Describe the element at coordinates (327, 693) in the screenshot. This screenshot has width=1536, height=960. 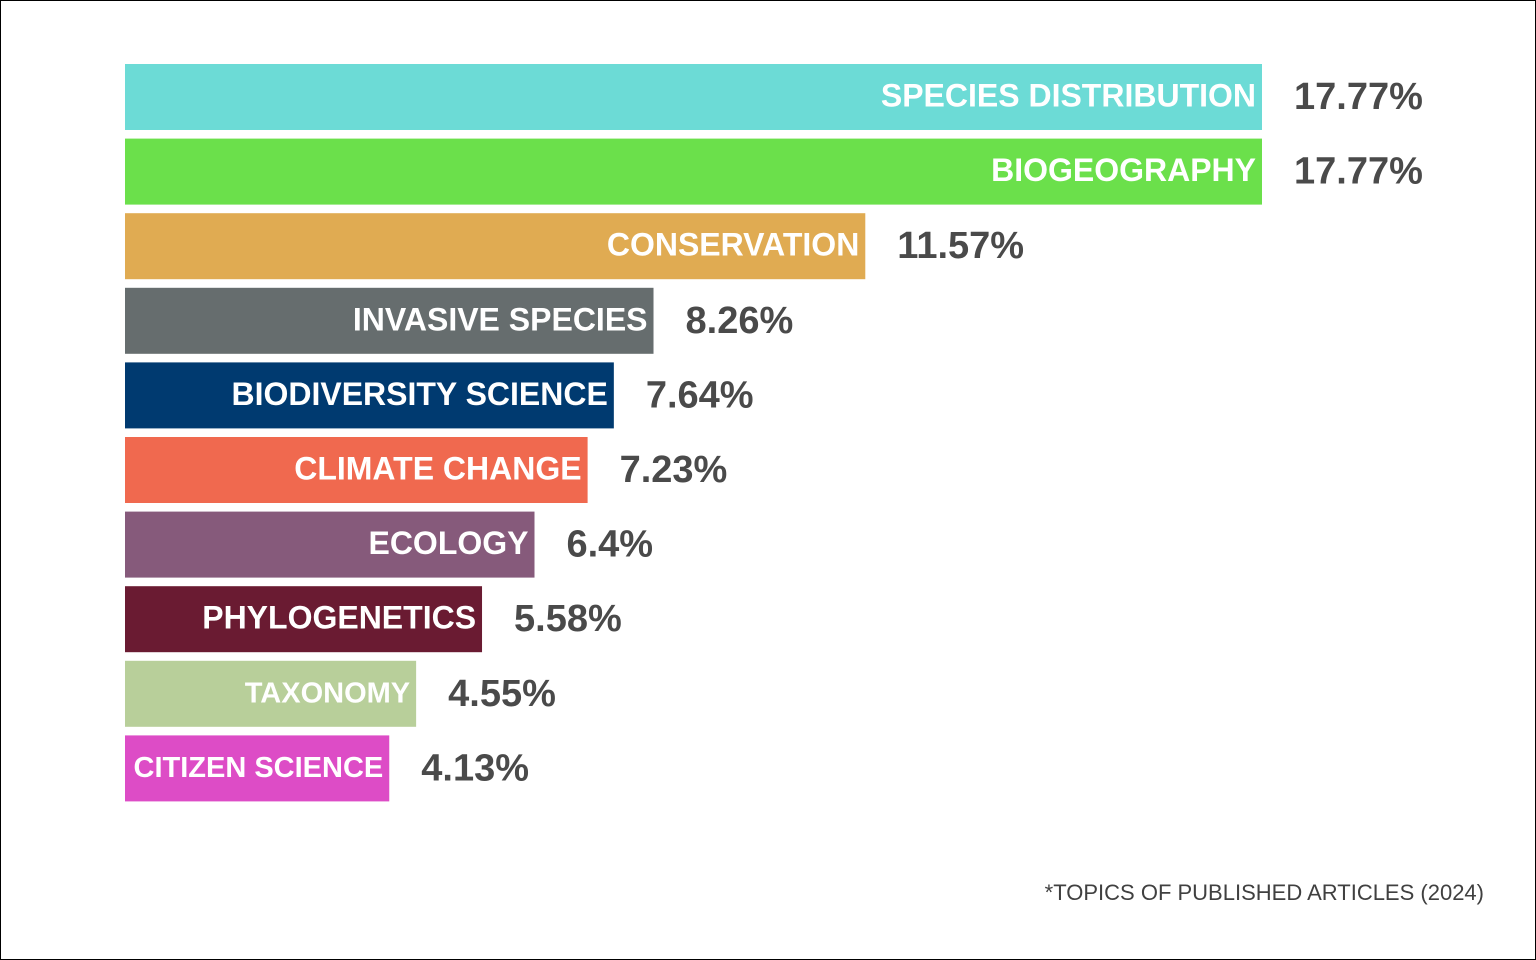
I see `bar-category-label: TAXONOMY` at that location.